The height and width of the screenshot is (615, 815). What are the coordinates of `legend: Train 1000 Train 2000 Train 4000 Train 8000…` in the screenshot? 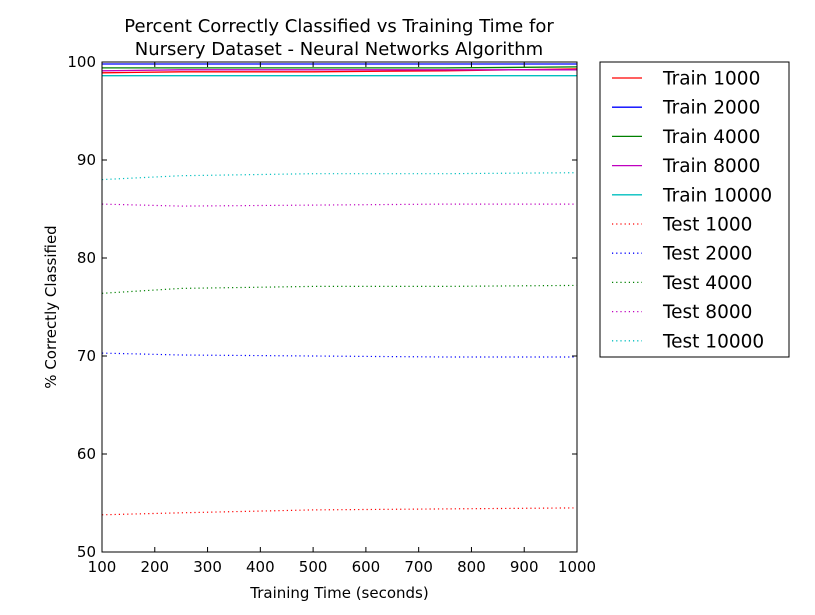 It's located at (694, 209).